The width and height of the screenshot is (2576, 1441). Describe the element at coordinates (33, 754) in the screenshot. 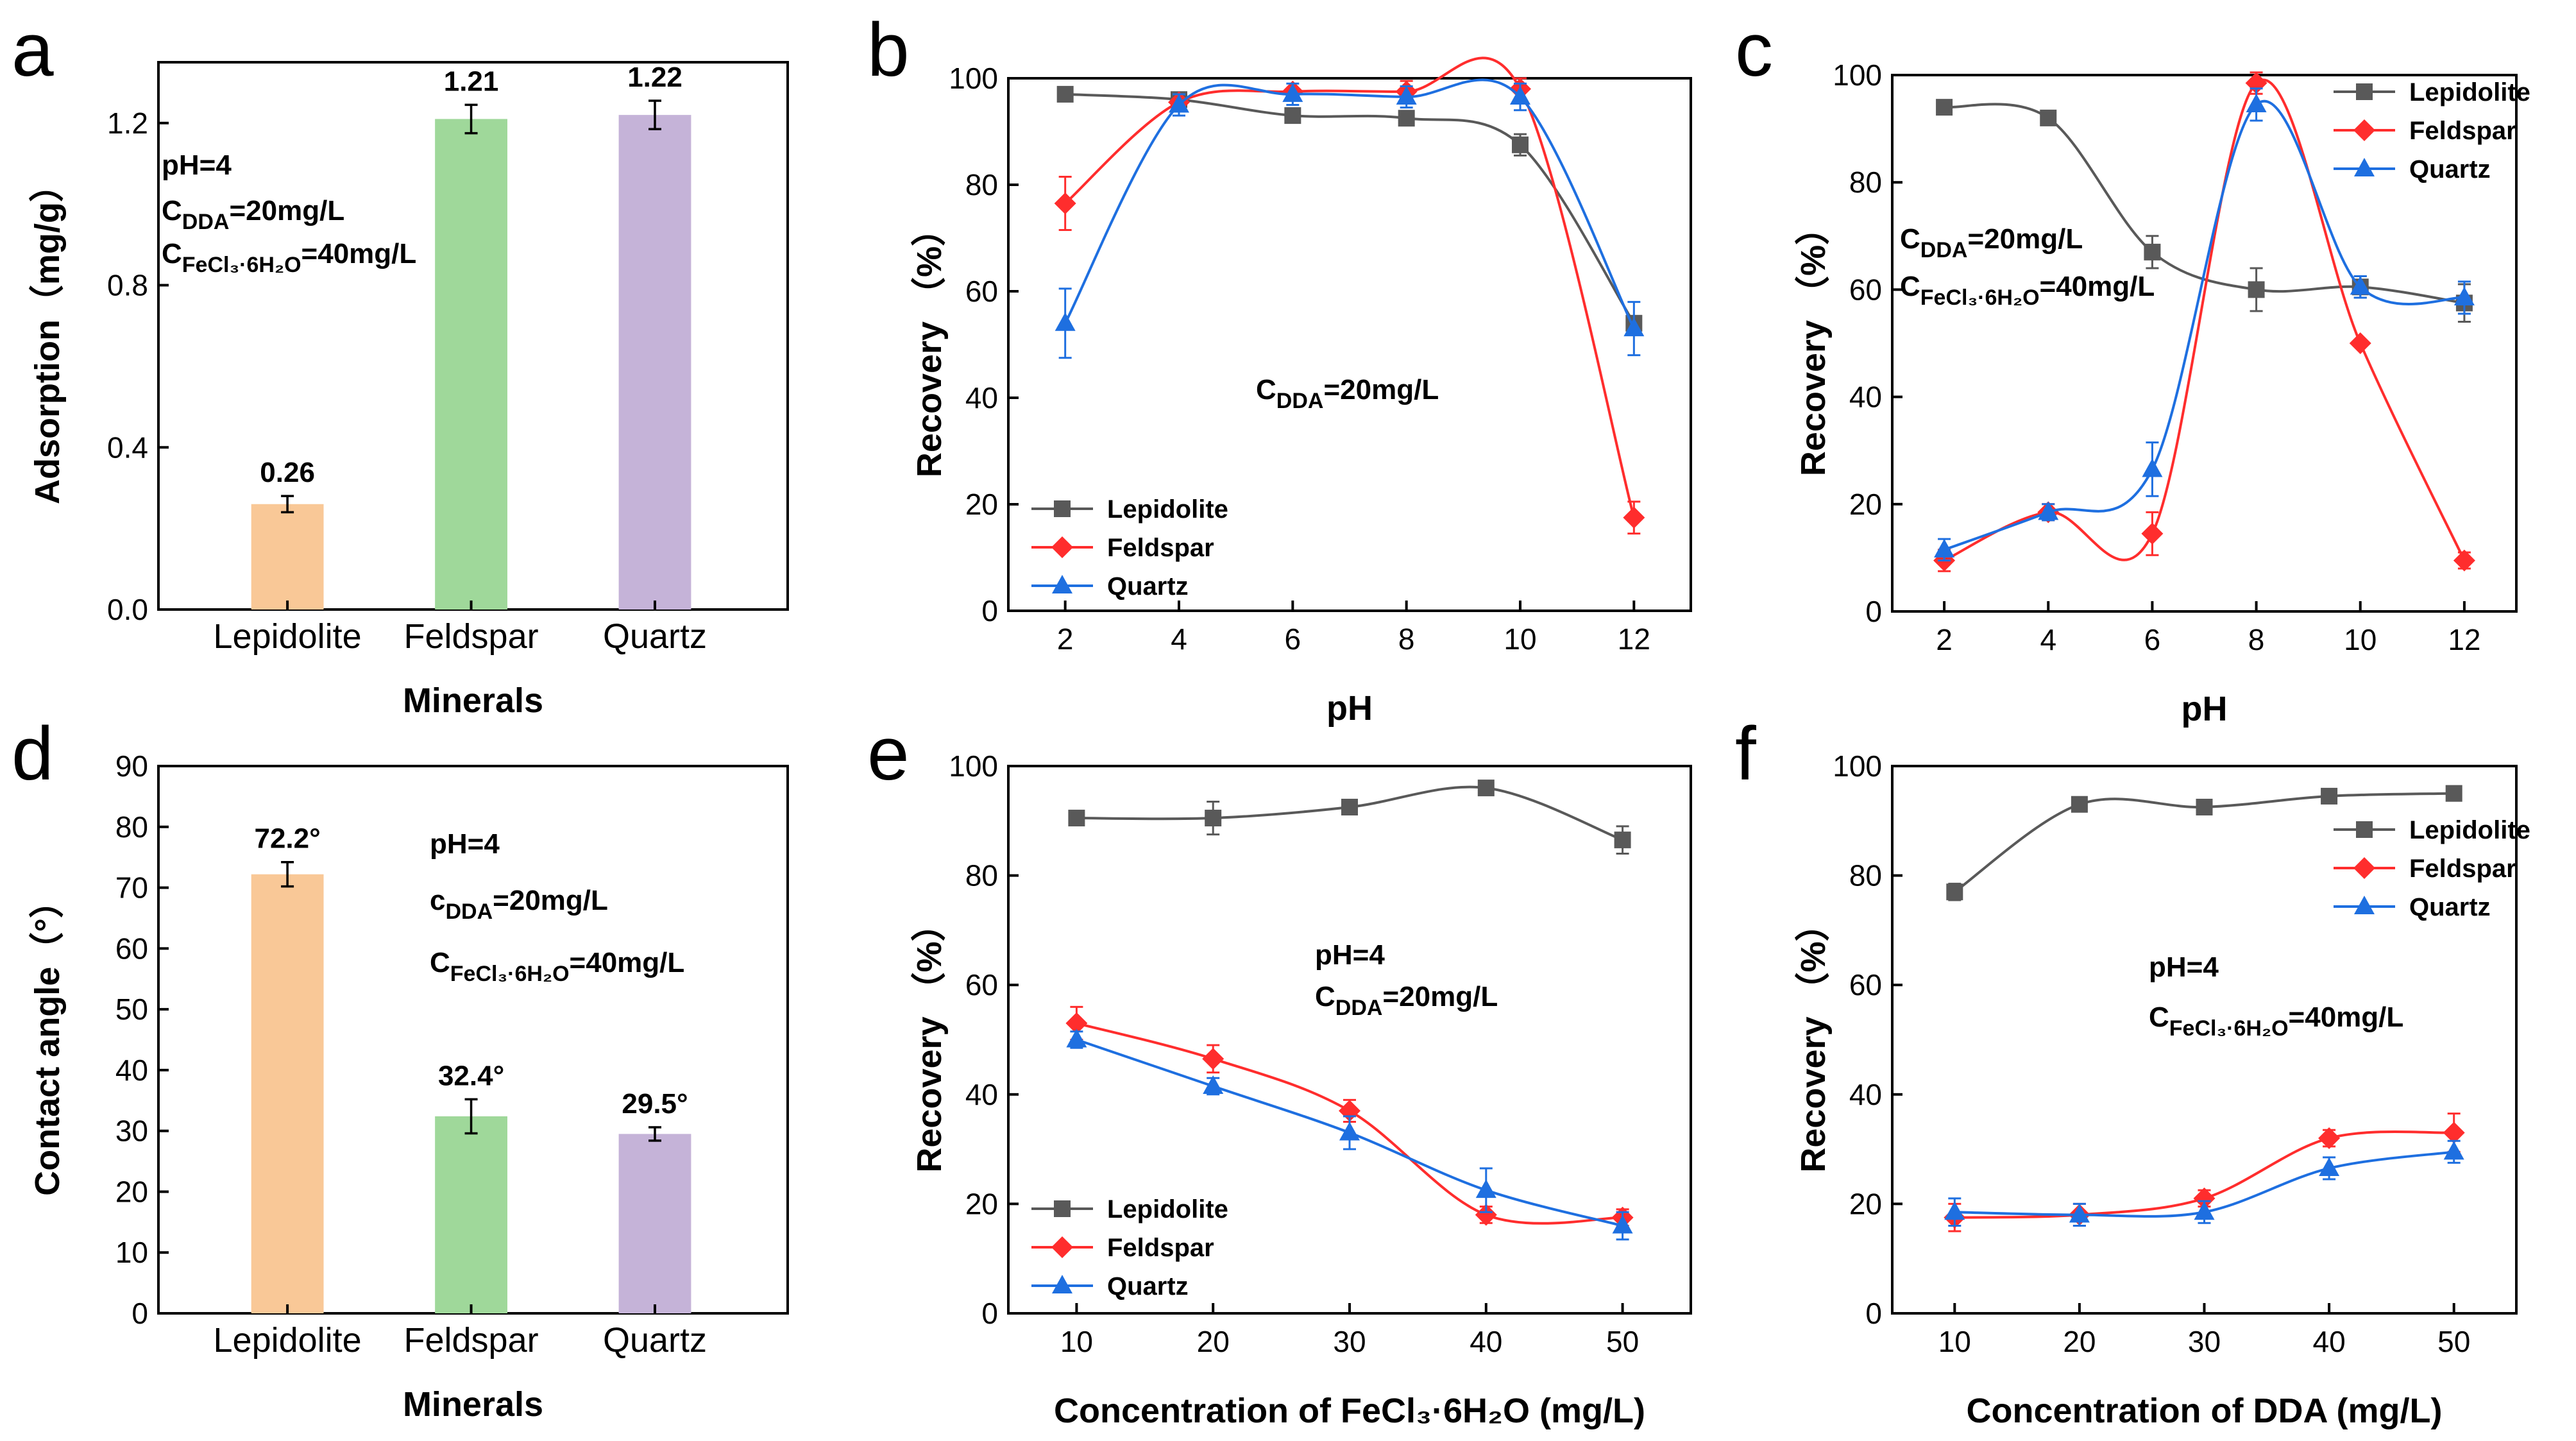

I see `panel-letter: d` at that location.